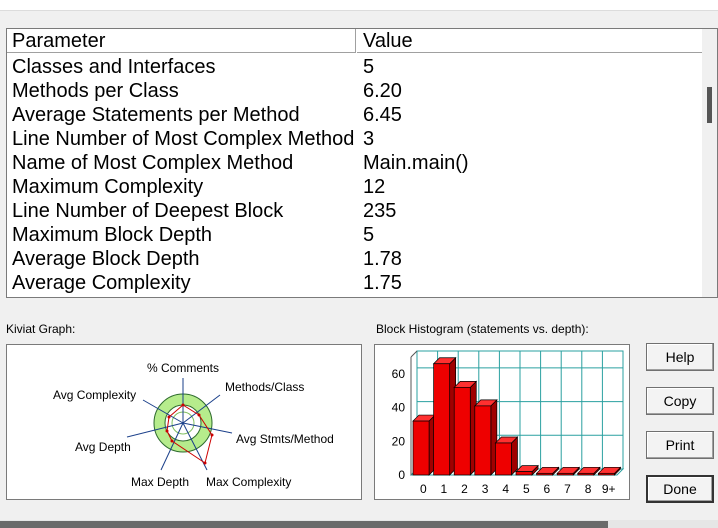 This screenshot has width=718, height=528. Describe the element at coordinates (148, 211) in the screenshot. I see `parameter-cell: Line Number of Deepest Block` at that location.